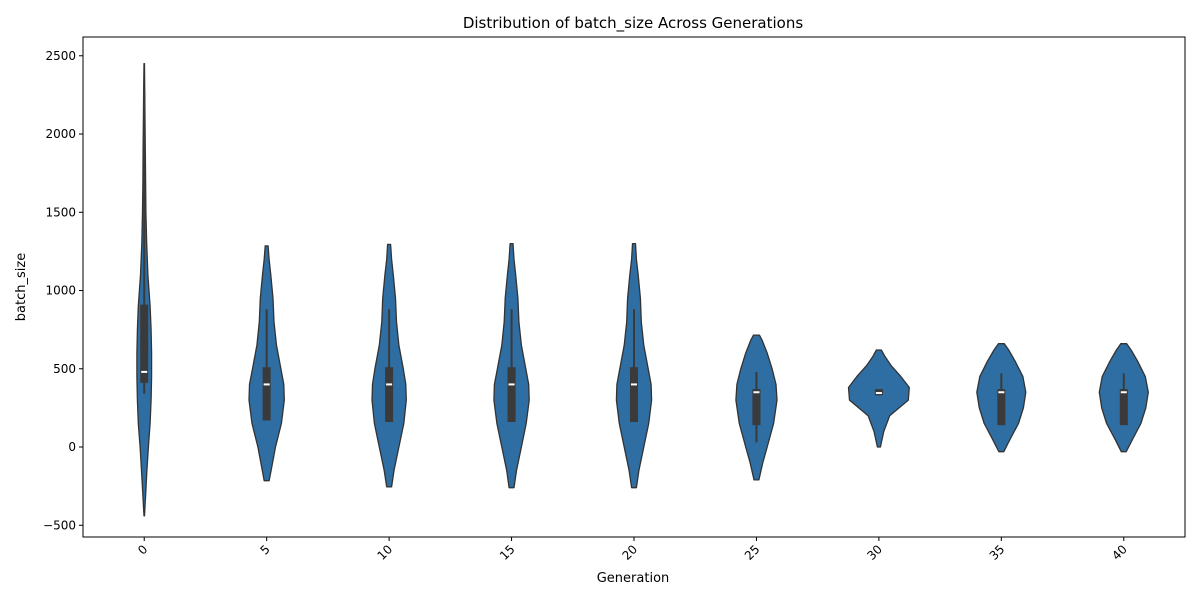 Image resolution: width=1200 pixels, height=600 pixels. Describe the element at coordinates (60, 56) in the screenshot. I see `y-tick-label: 2500` at that location.